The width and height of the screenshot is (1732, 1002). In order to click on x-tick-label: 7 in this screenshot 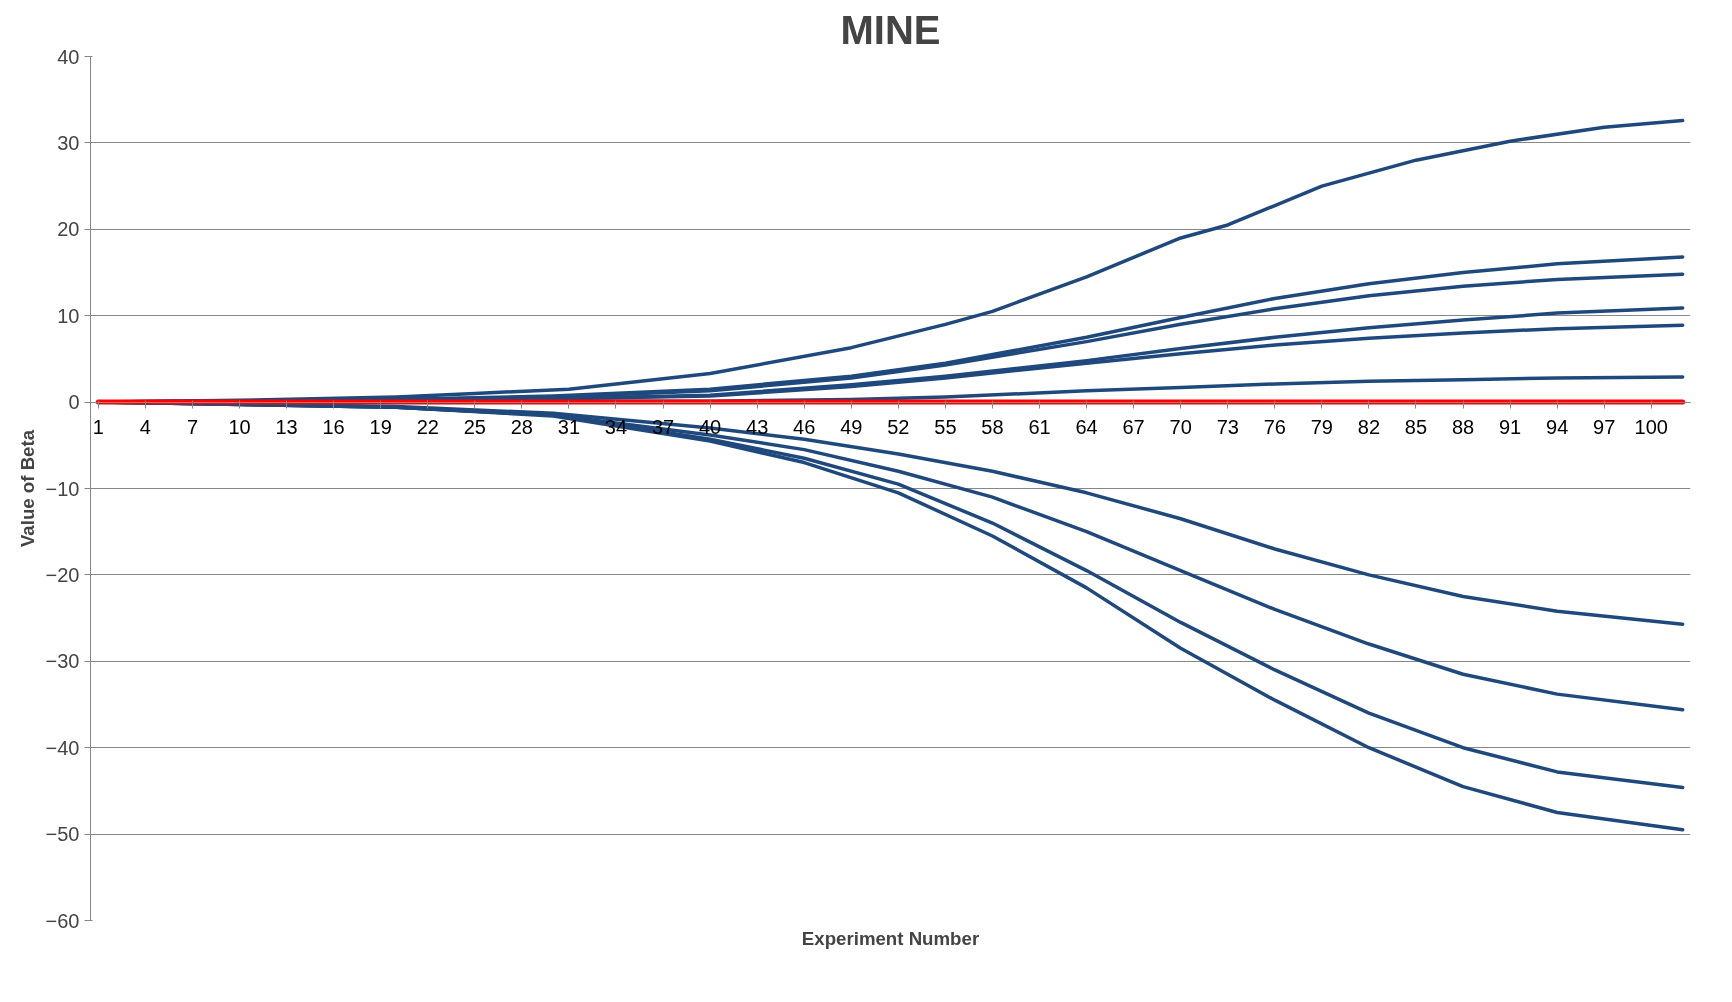, I will do `click(192, 427)`.